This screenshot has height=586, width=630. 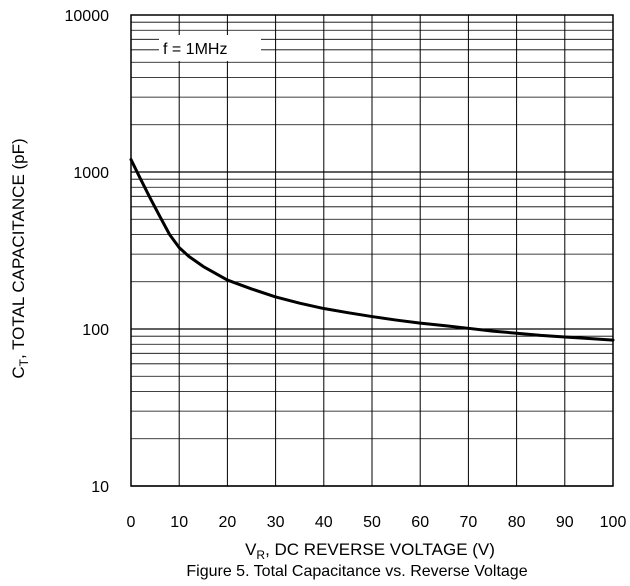 I want to click on y-axis-label-sub: T, so click(x=24, y=362).